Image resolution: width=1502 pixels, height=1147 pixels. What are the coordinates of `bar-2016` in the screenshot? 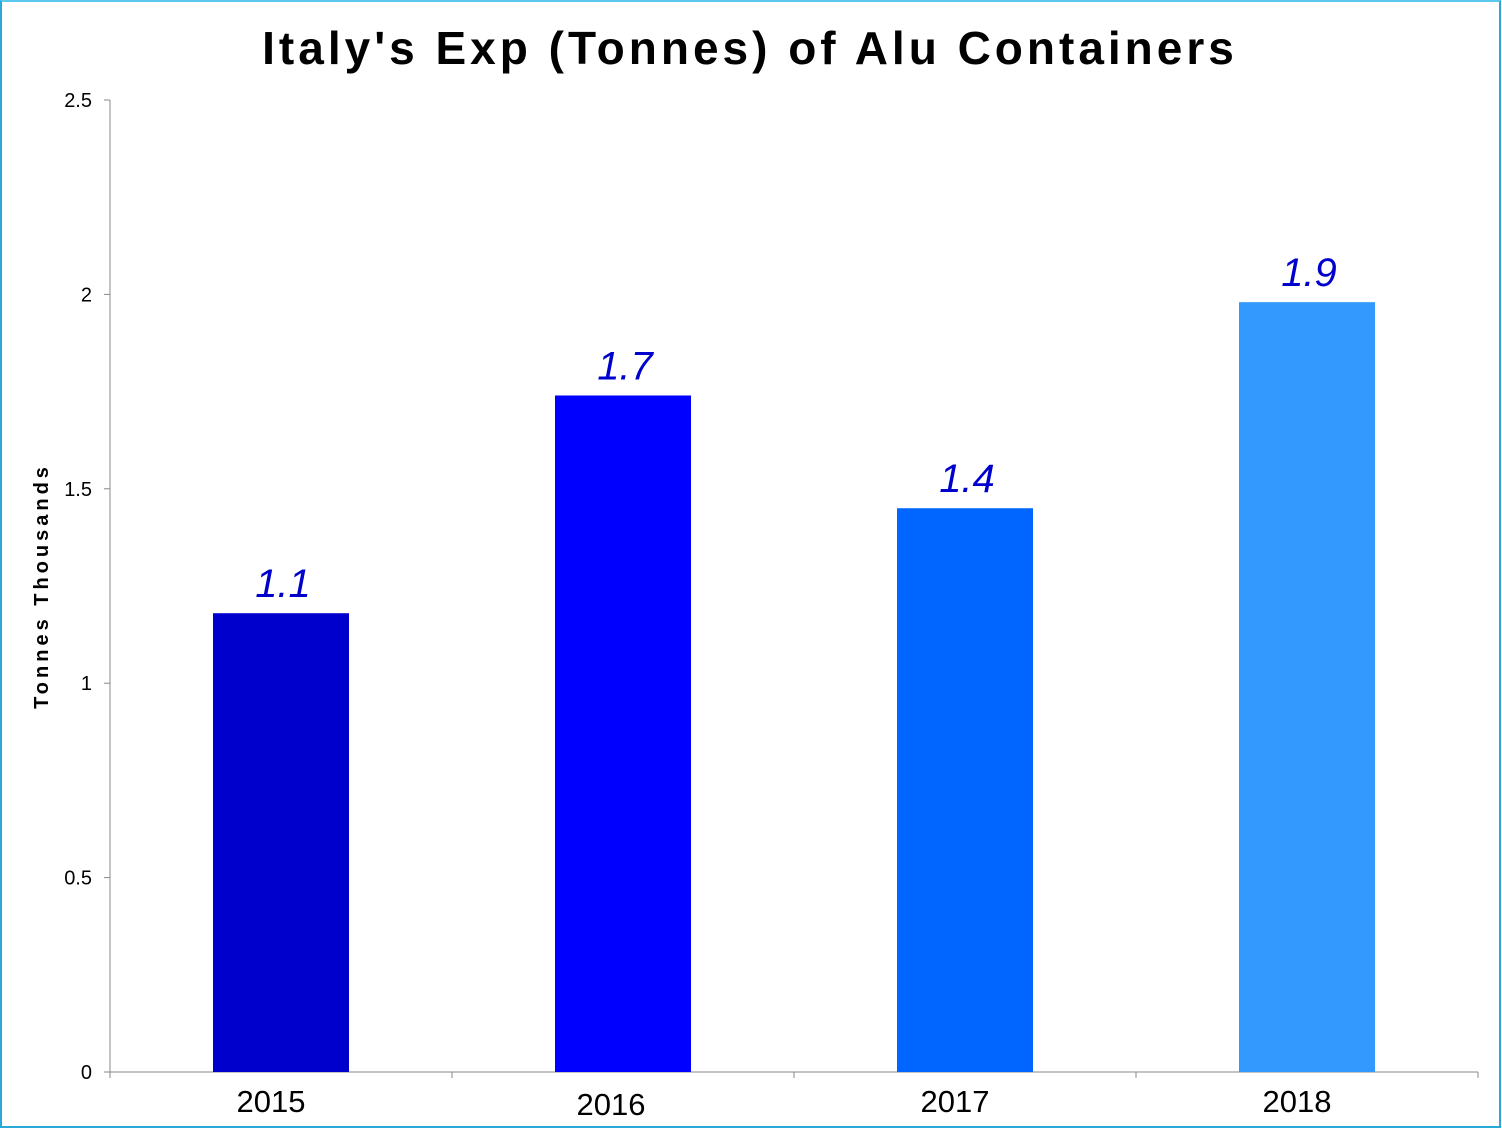 It's located at (623, 733).